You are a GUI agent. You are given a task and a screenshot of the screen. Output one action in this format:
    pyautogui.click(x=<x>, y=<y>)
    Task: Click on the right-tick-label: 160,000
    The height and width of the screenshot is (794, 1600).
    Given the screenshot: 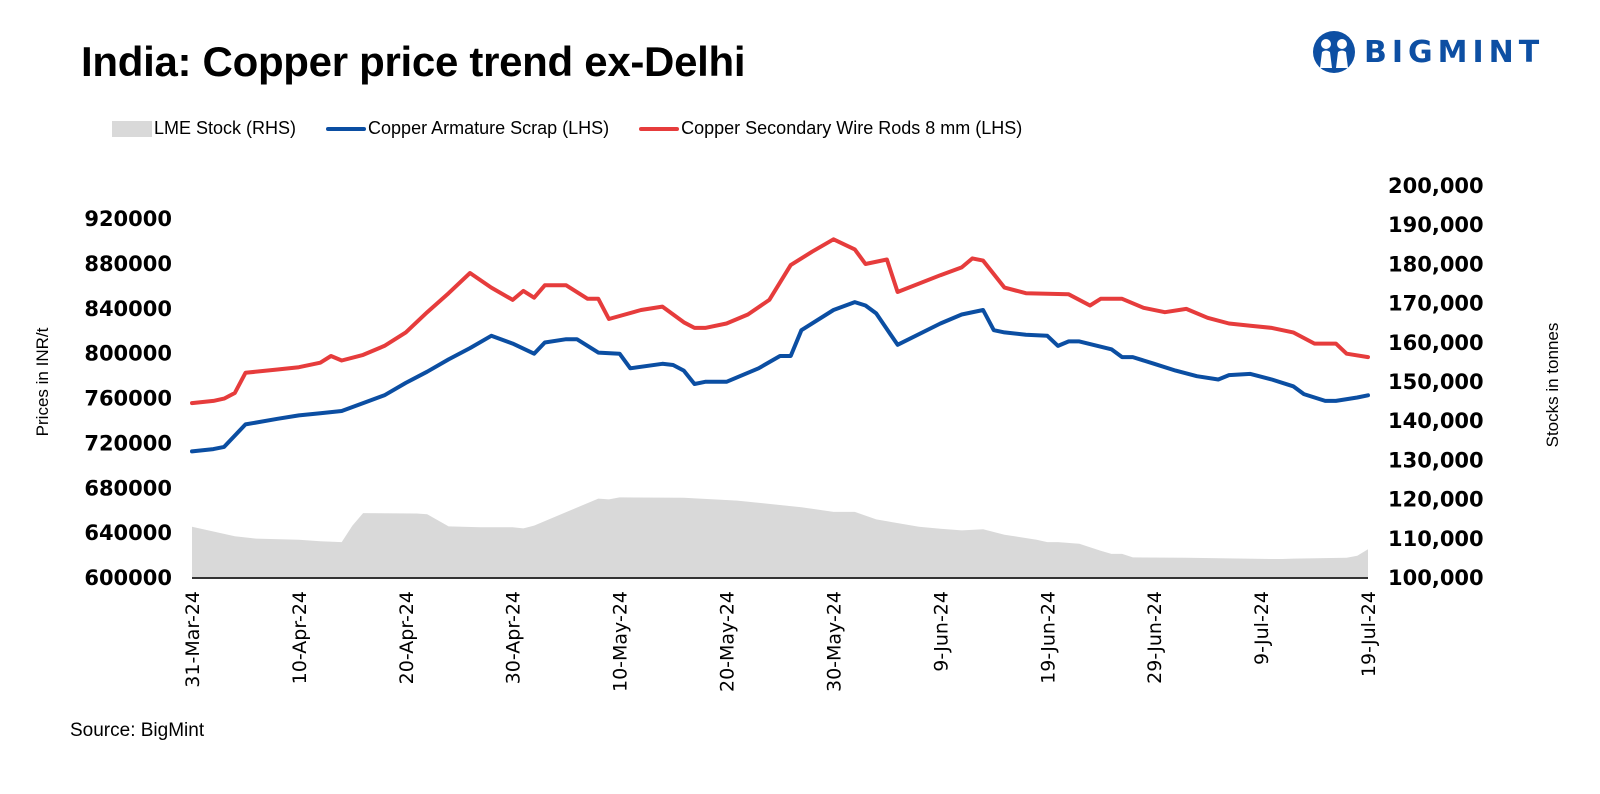 What is the action you would take?
    pyautogui.click(x=1436, y=343)
    